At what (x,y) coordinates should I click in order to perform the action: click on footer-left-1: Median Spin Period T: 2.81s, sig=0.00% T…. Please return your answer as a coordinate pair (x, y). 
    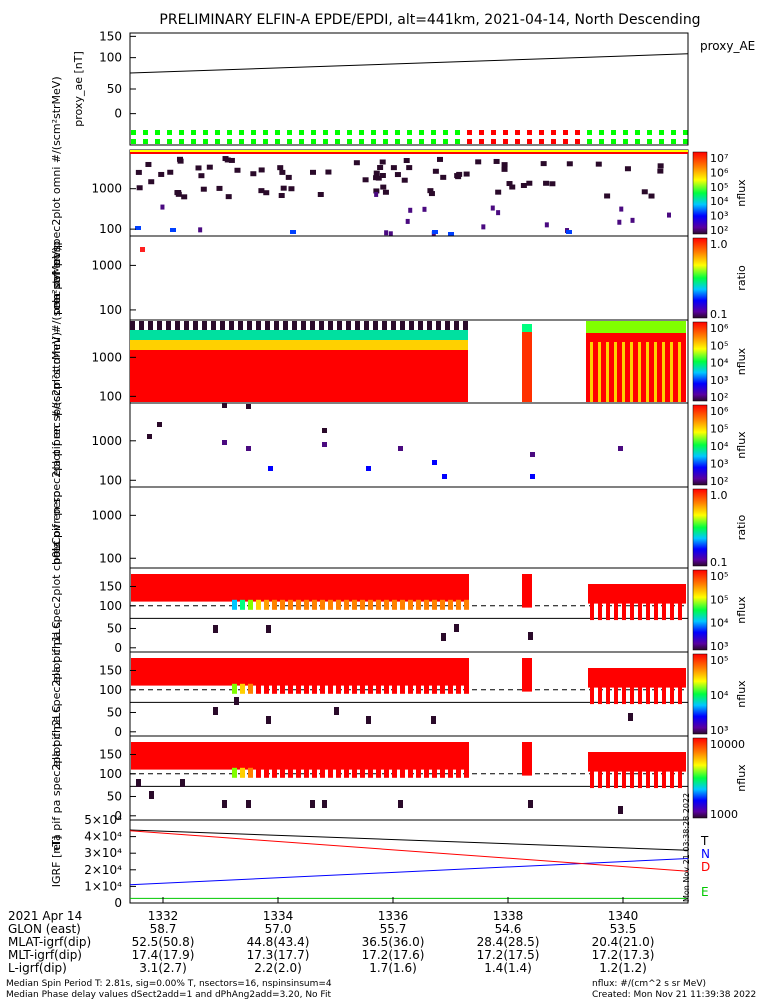
    Looking at the image, I should click on (169, 984).